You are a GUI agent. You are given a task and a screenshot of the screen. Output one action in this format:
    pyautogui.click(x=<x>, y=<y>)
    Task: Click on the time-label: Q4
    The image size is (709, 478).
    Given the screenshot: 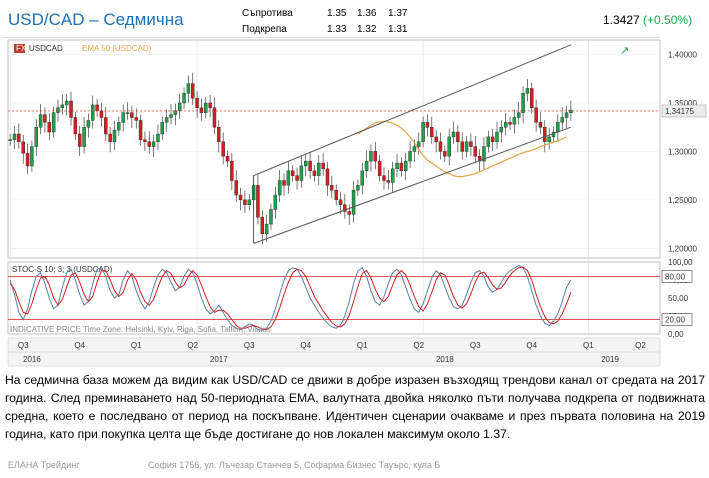 What is the action you would take?
    pyautogui.click(x=305, y=345)
    